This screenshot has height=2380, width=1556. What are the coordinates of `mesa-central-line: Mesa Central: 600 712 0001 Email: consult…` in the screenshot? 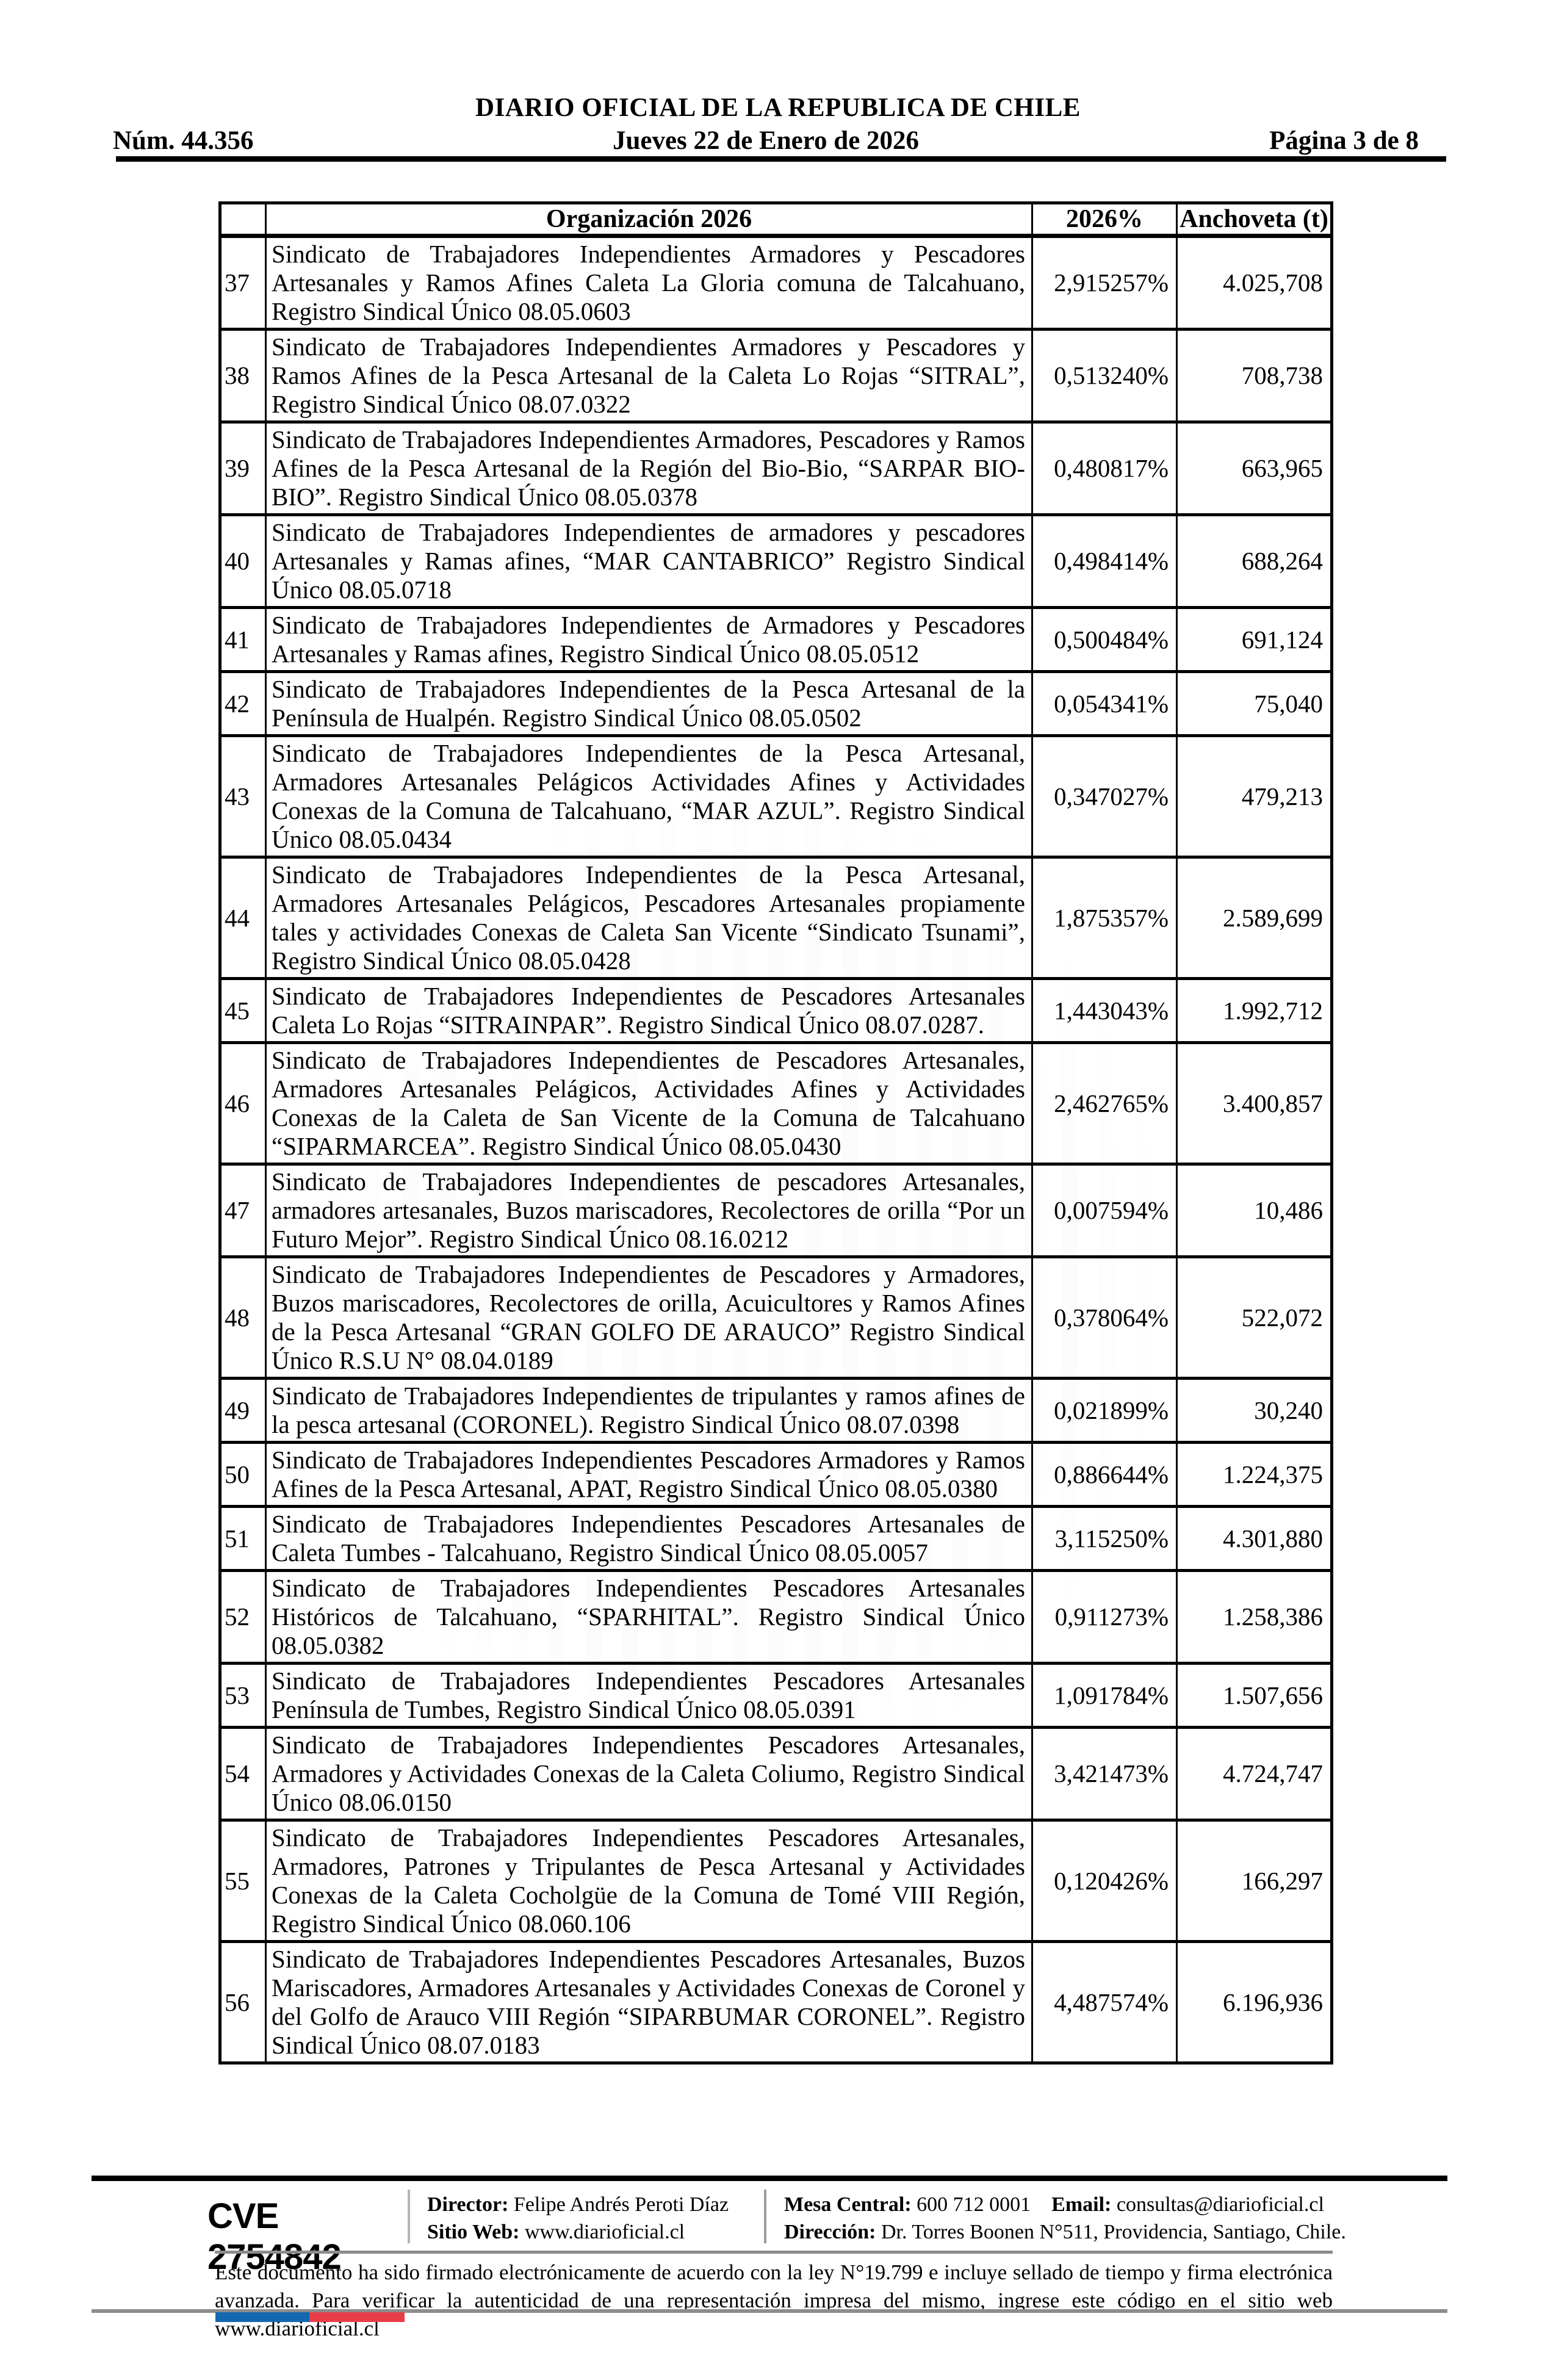 It's located at (1065, 2204).